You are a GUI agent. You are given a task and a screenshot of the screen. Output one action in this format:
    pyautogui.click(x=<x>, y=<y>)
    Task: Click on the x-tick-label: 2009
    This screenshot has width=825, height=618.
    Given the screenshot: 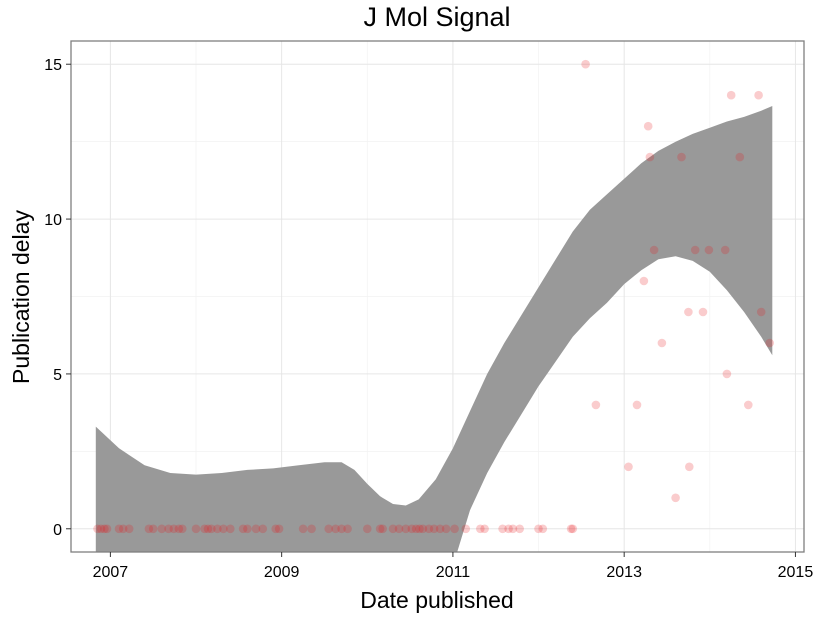 What is the action you would take?
    pyautogui.click(x=282, y=572)
    